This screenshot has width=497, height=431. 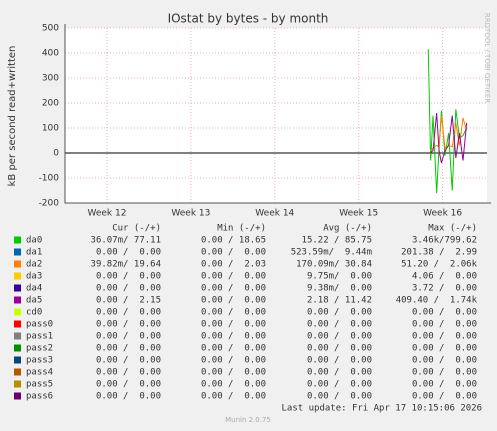 What do you see at coordinates (50, 104) in the screenshot?
I see `y-tick-label: 200` at bounding box center [50, 104].